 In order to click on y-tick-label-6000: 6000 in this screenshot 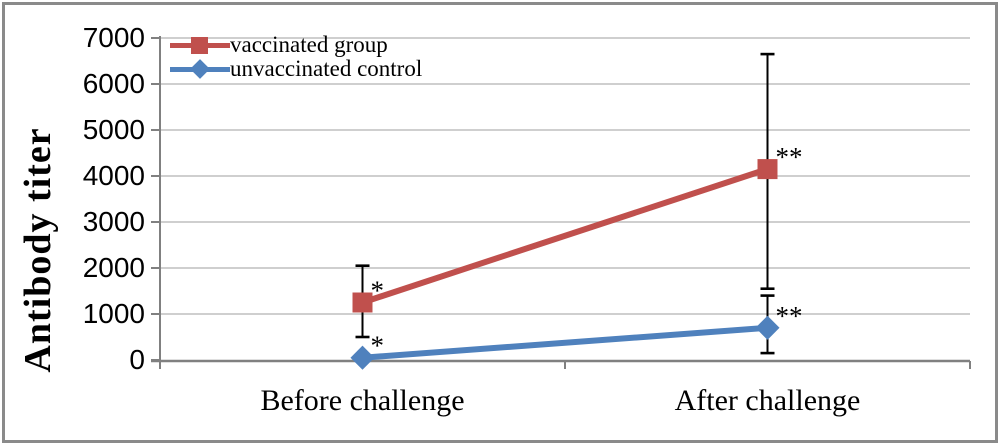, I will do `click(113, 83)`.